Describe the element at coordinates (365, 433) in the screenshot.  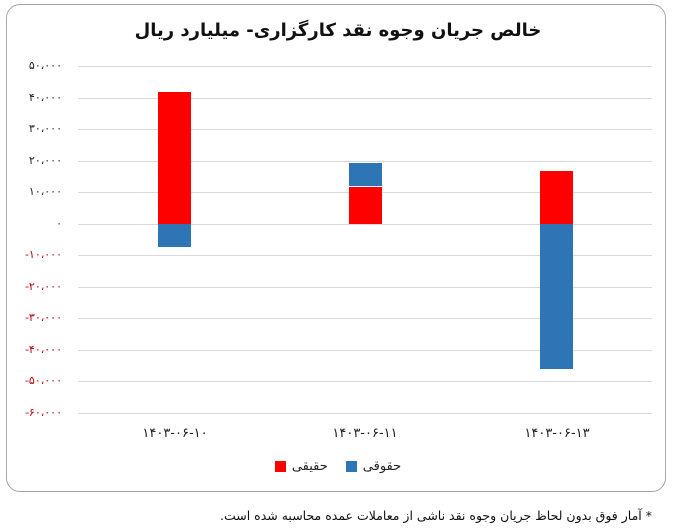
I see `x-tick-label: ۱۴۰۳-۰۶-۱۱` at that location.